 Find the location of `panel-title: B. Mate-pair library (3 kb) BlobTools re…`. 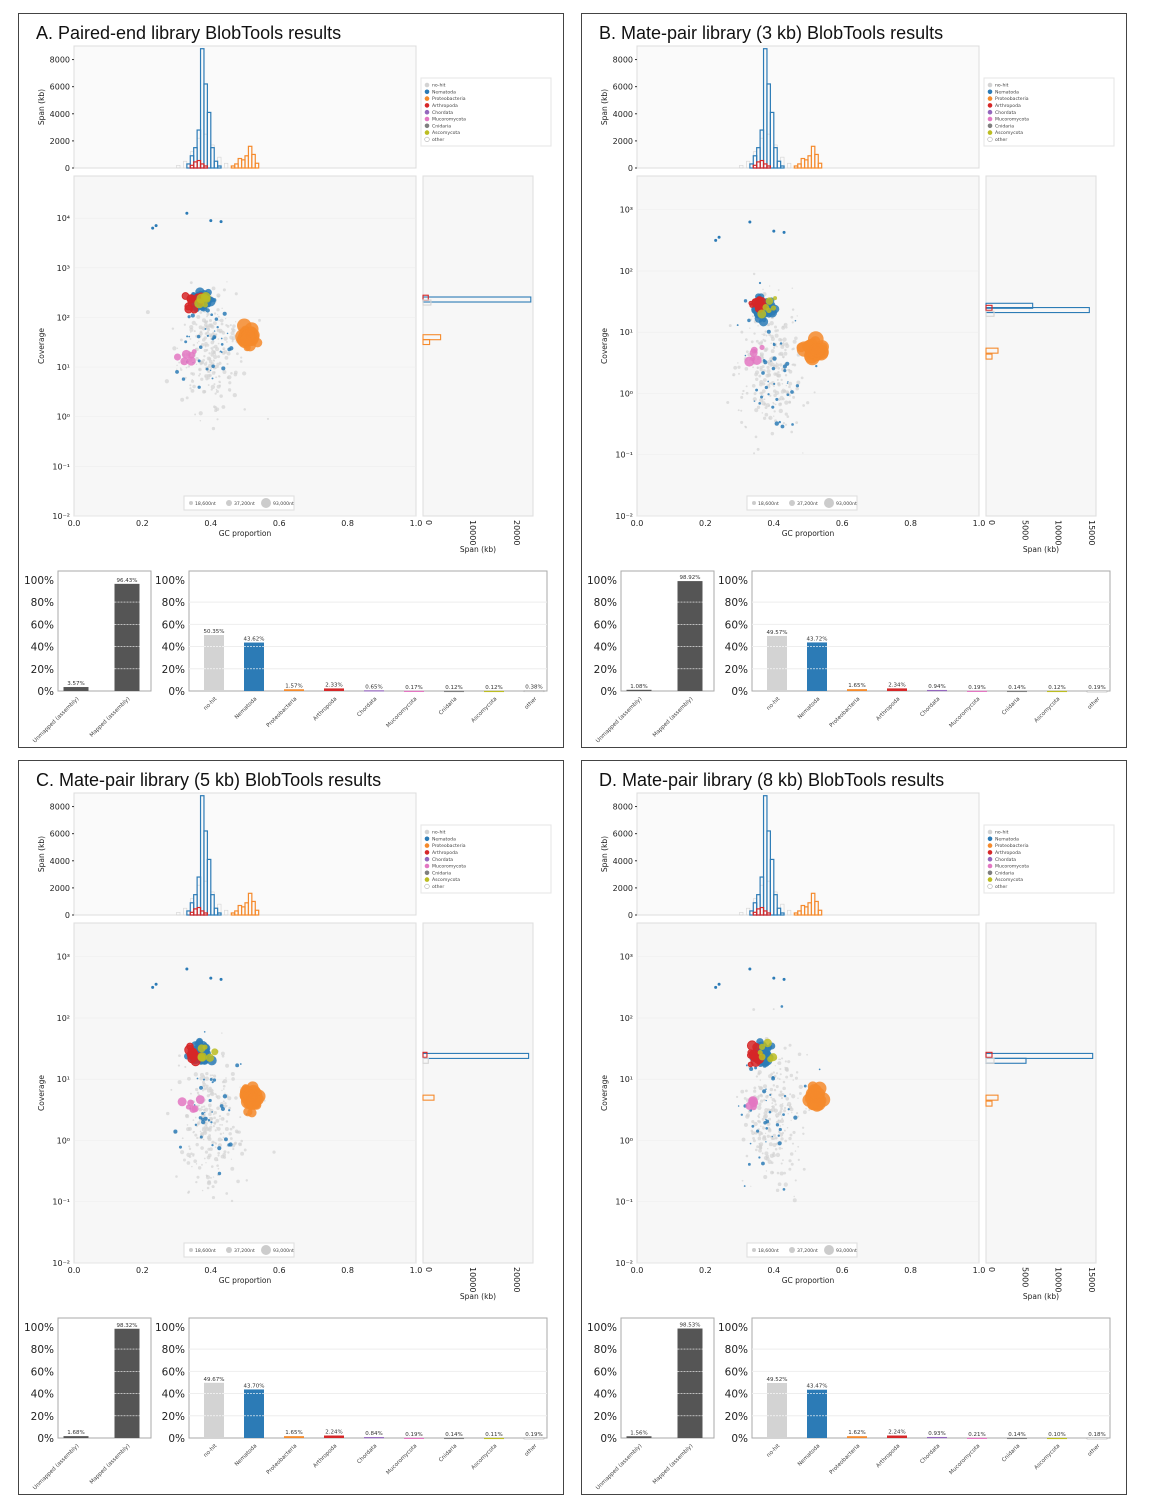

panel-title: B. Mate-pair library (3 kb) BlobTools re… is located at coordinates (771, 33).